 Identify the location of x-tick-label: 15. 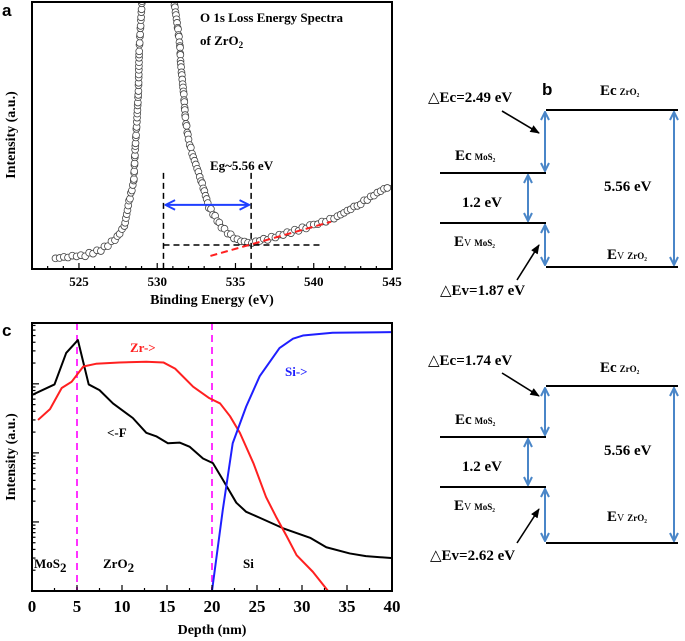
(167, 606).